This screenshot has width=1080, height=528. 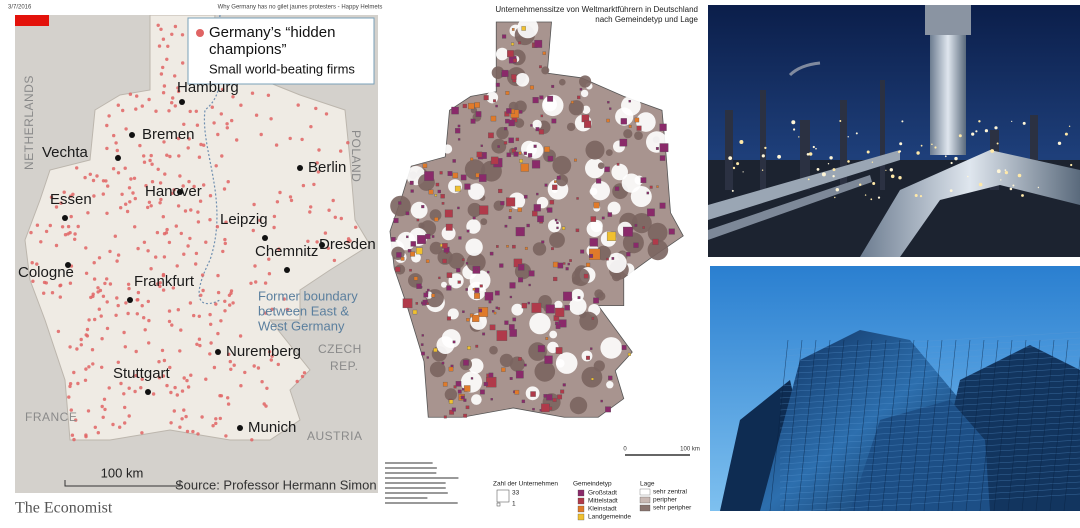 What do you see at coordinates (20, 8) in the screenshot?
I see `date: 3/7/2016` at bounding box center [20, 8].